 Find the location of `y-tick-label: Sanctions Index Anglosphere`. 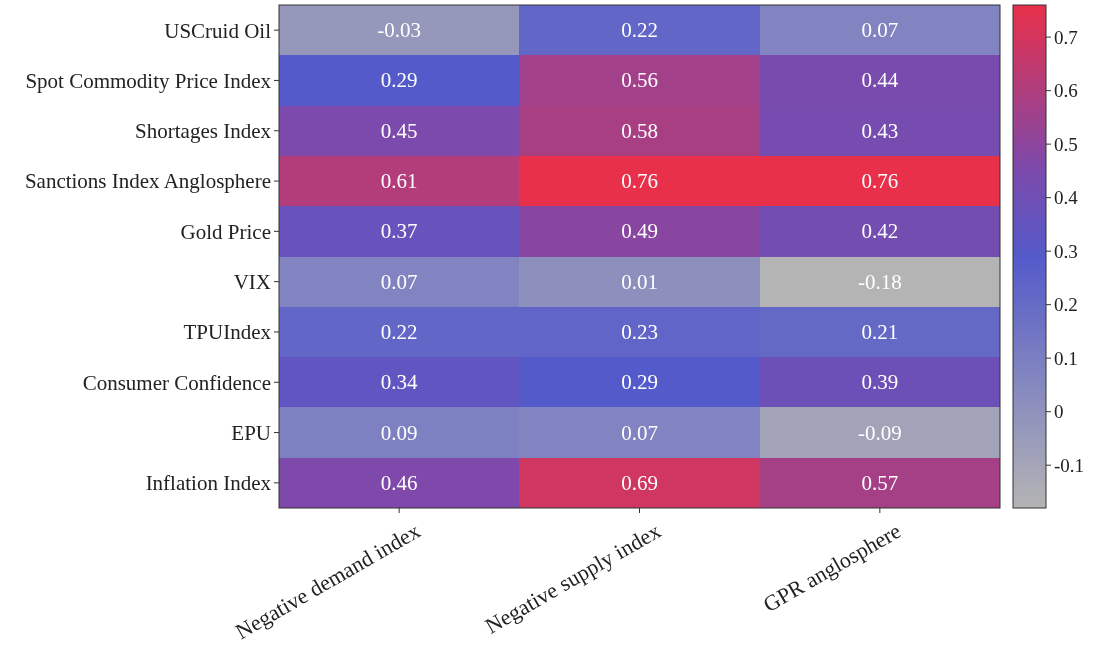

y-tick-label: Sanctions Index Anglosphere is located at coordinates (147, 181).